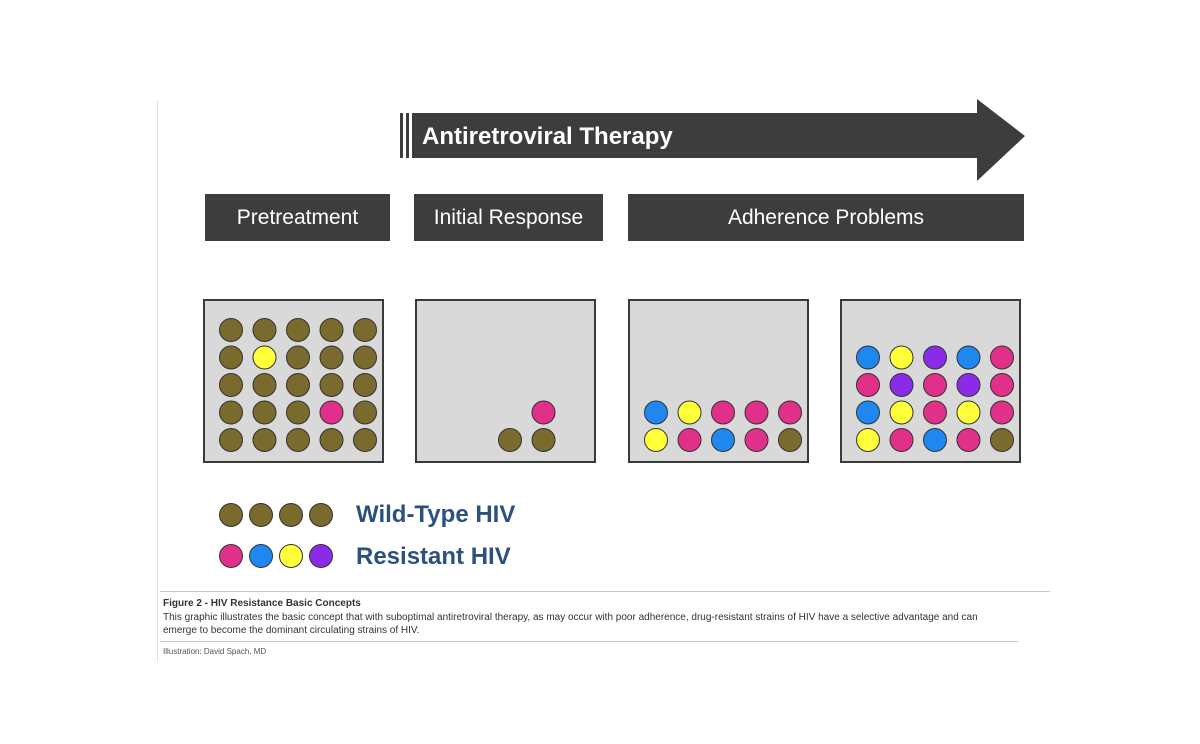 This screenshot has height=744, width=1200. What do you see at coordinates (215, 651) in the screenshot?
I see `caption-credit: Illustration: David Spach, MD` at bounding box center [215, 651].